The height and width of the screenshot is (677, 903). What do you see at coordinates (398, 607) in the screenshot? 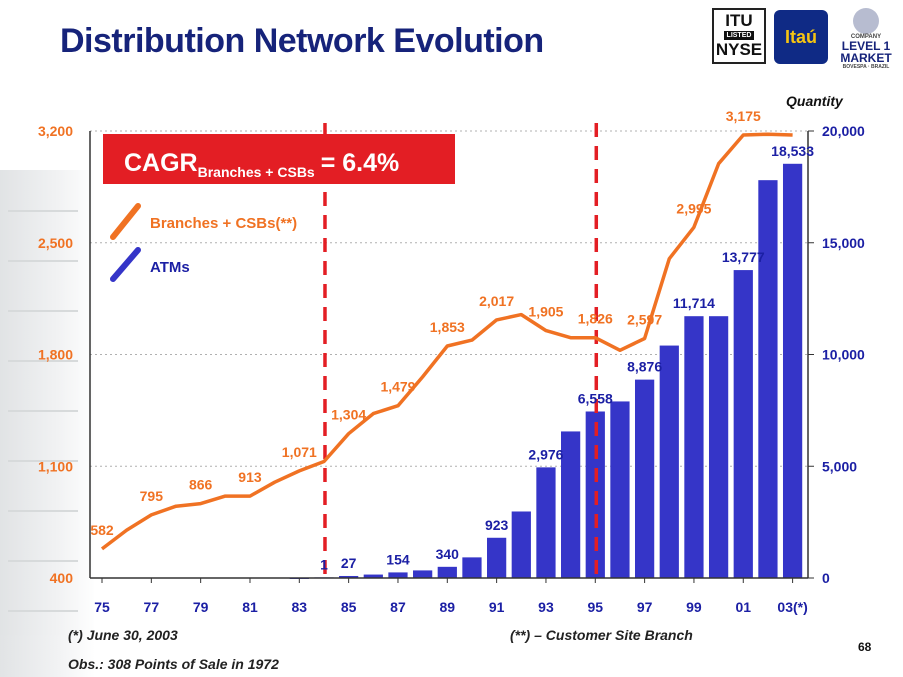
I see `x-axis-tick-label: 87` at bounding box center [398, 607].